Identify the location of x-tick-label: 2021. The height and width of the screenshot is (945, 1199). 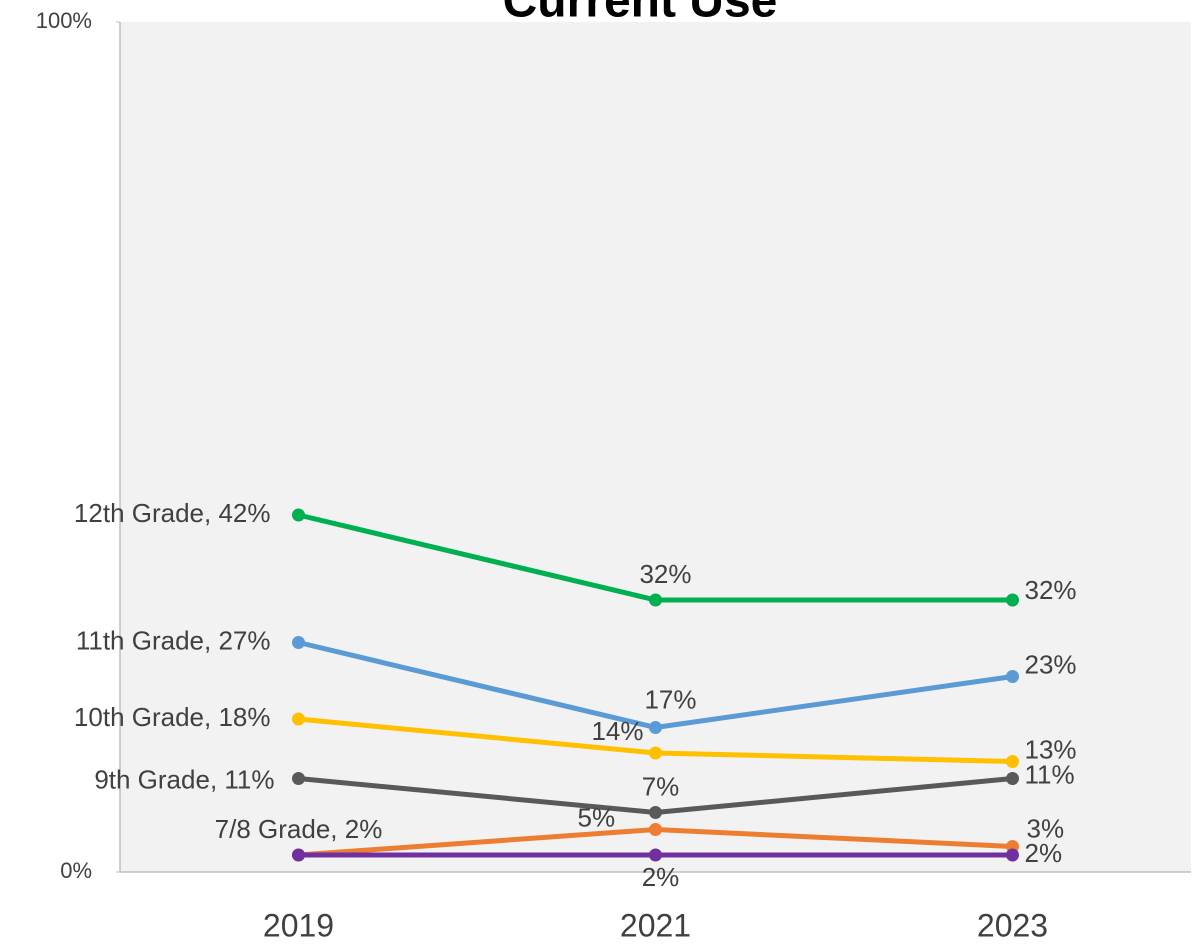
(655, 925).